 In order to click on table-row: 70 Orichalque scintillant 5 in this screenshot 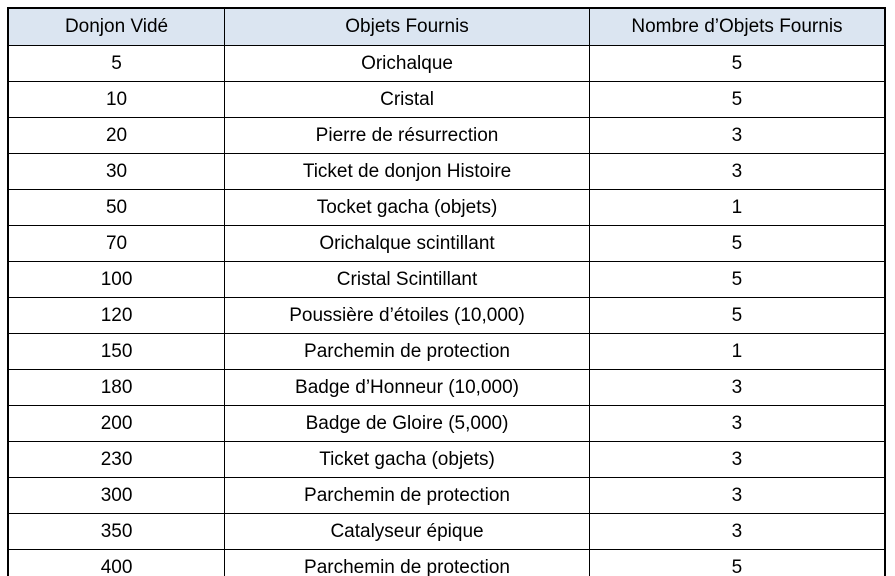, I will do `click(446, 243)`.